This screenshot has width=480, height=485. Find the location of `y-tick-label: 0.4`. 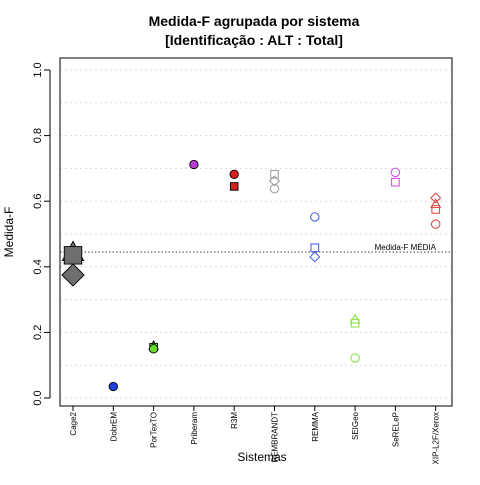

y-tick-label: 0.4 is located at coordinates (38, 266).